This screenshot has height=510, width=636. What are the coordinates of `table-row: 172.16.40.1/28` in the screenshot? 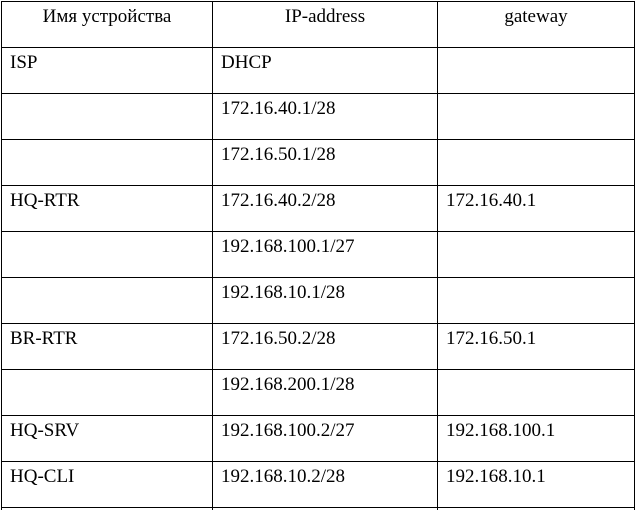 It's located at (318, 116).